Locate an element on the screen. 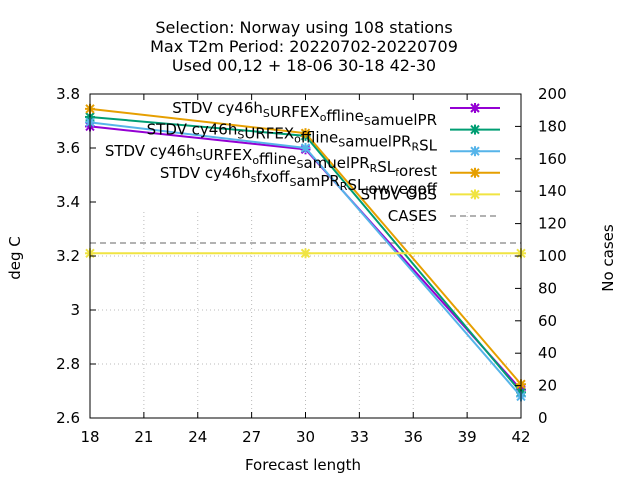  y2-tick-label: 120 is located at coordinates (552, 224).